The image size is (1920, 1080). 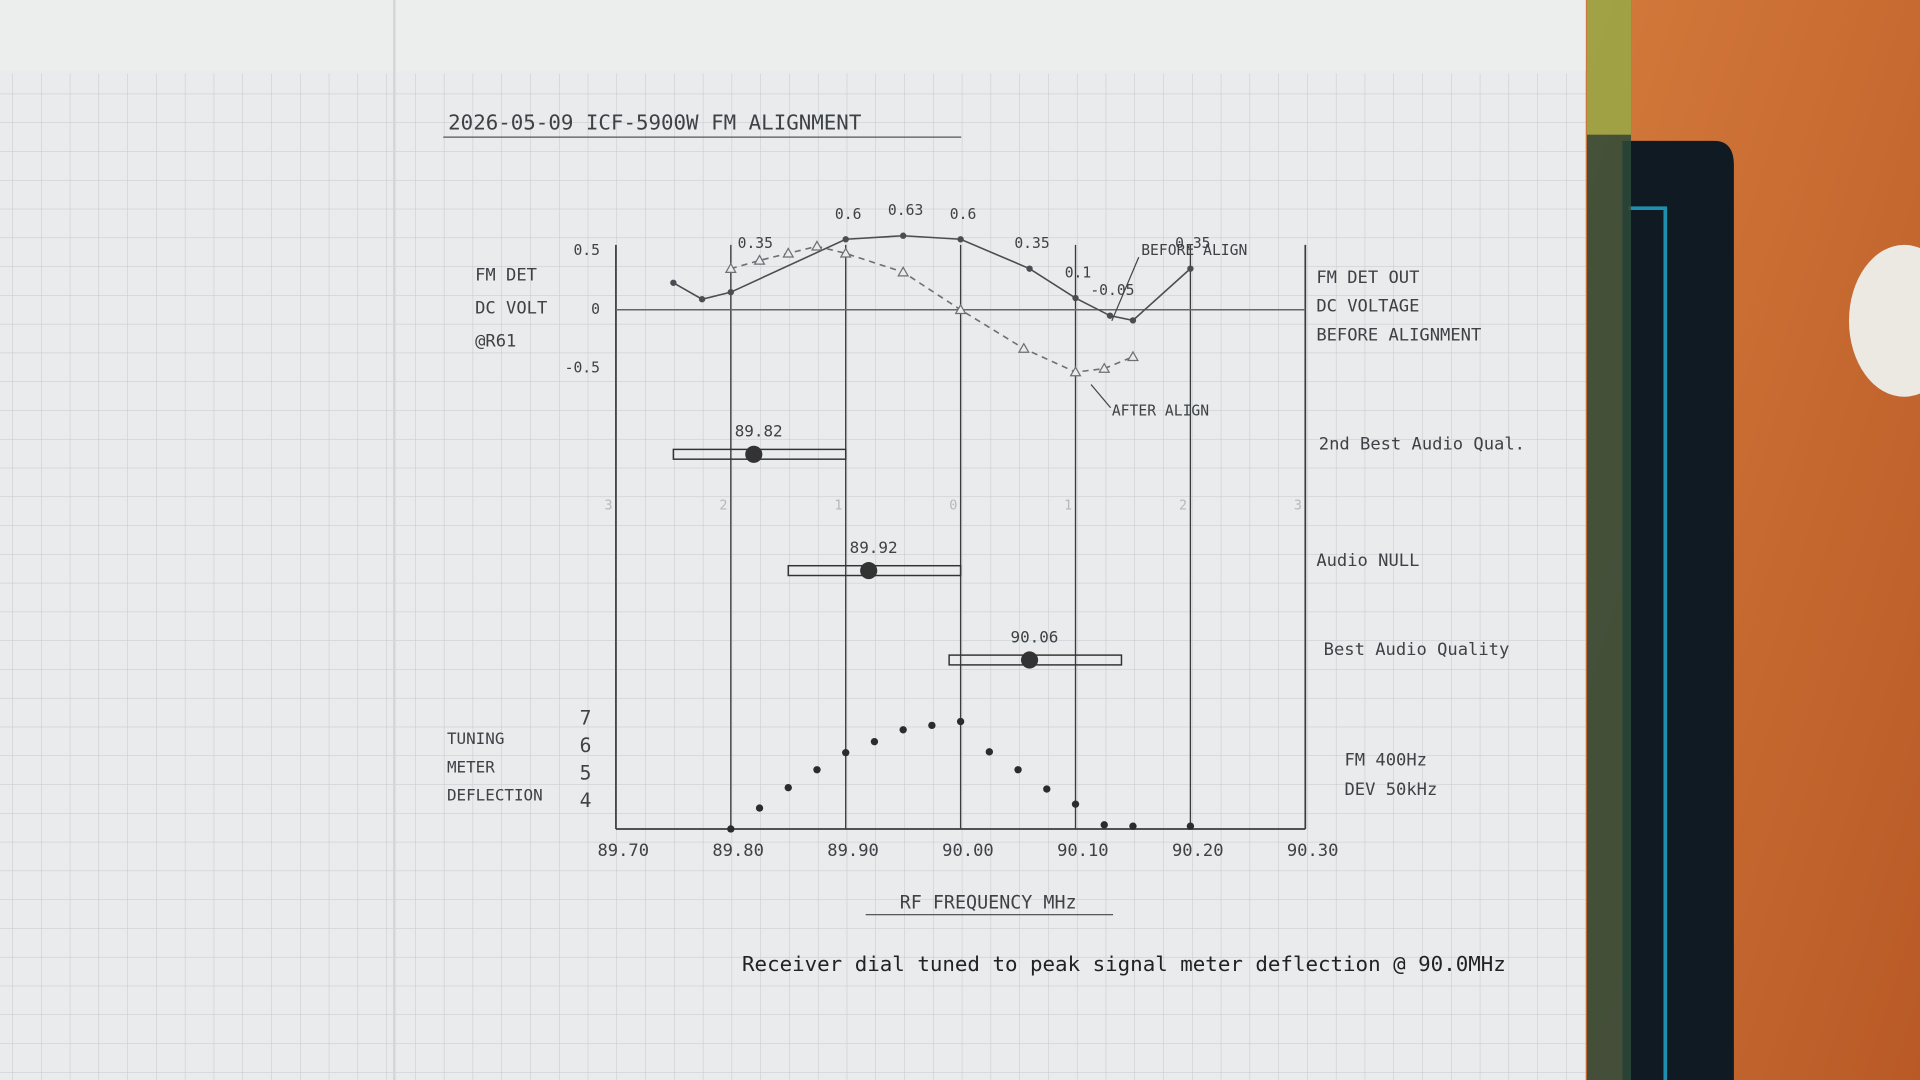 What do you see at coordinates (1367, 307) in the screenshot?
I see `side-label: DC VOLTAGE` at bounding box center [1367, 307].